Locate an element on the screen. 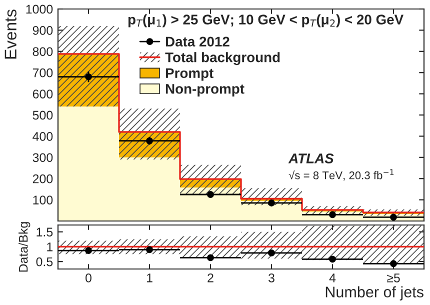 The image size is (430, 305). y-tick-label: 300 is located at coordinates (42, 157).